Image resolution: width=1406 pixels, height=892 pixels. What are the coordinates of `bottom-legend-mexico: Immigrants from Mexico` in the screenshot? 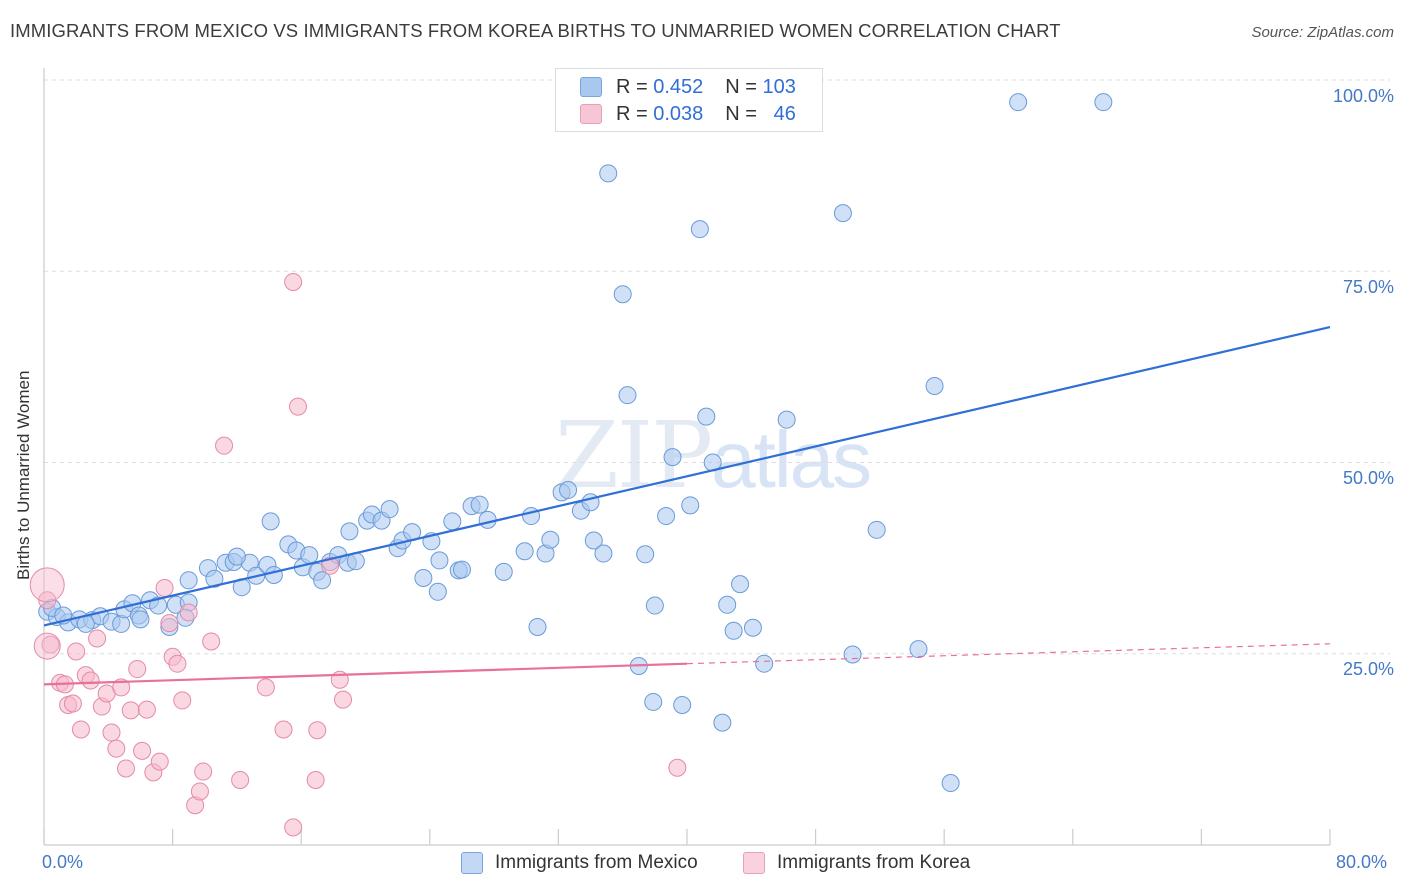 It's located at (579, 863).